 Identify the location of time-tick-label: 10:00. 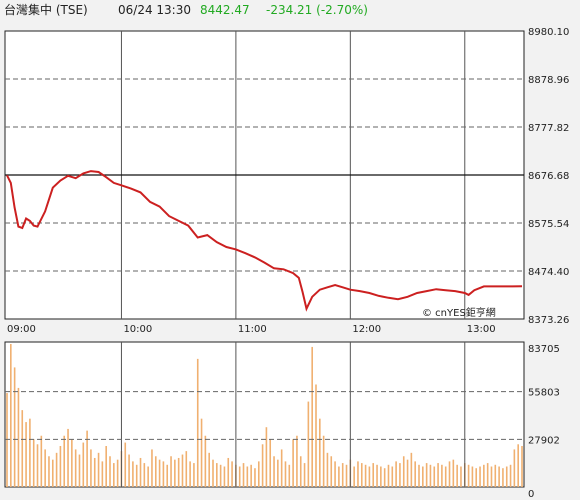
(137, 329).